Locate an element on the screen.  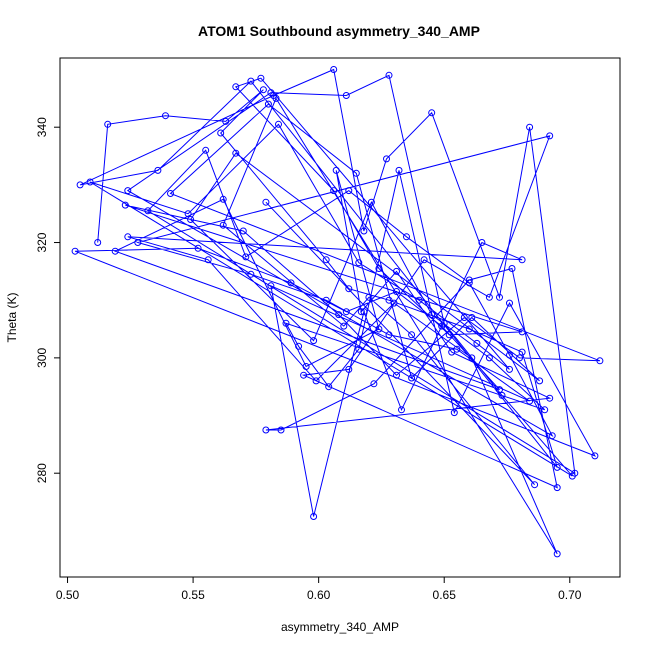
y-tick-label: 340 is located at coordinates (42, 127).